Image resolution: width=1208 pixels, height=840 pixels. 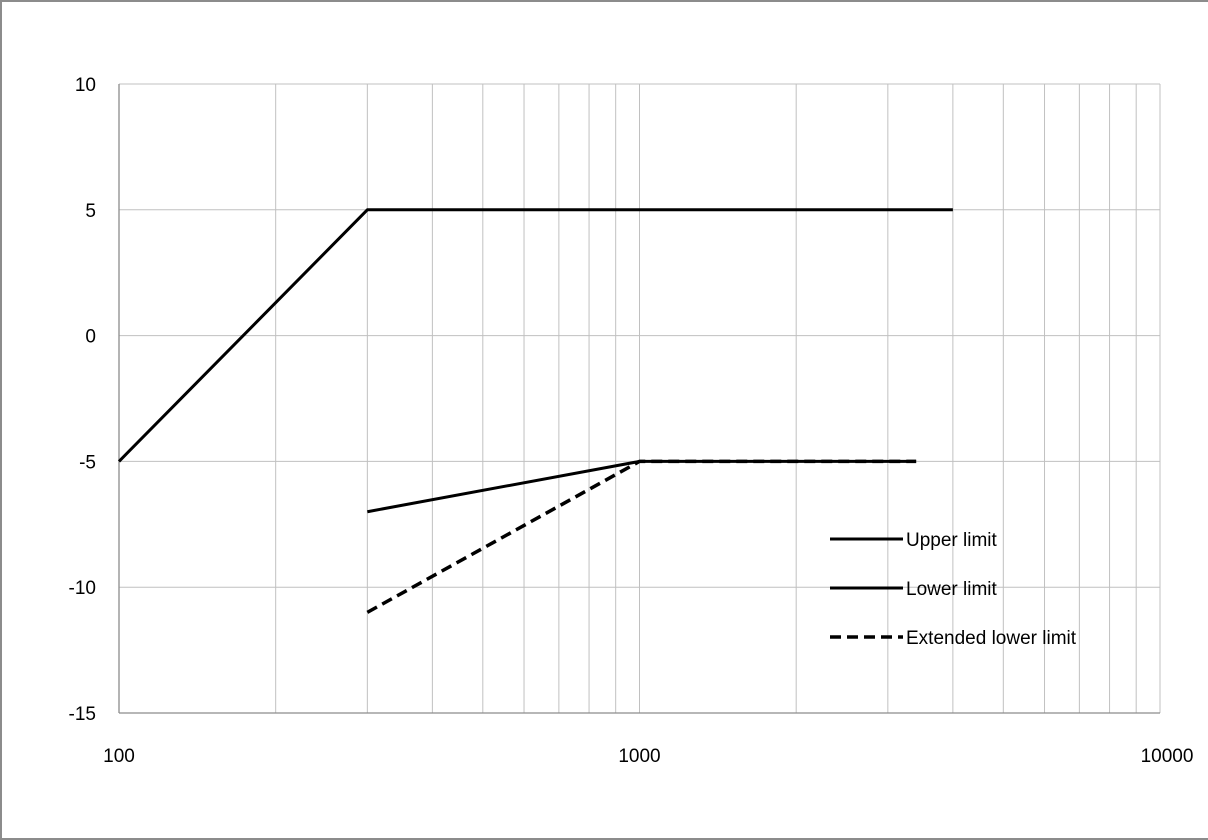 What do you see at coordinates (85, 85) in the screenshot?
I see `y-tick-label-0: 10` at bounding box center [85, 85].